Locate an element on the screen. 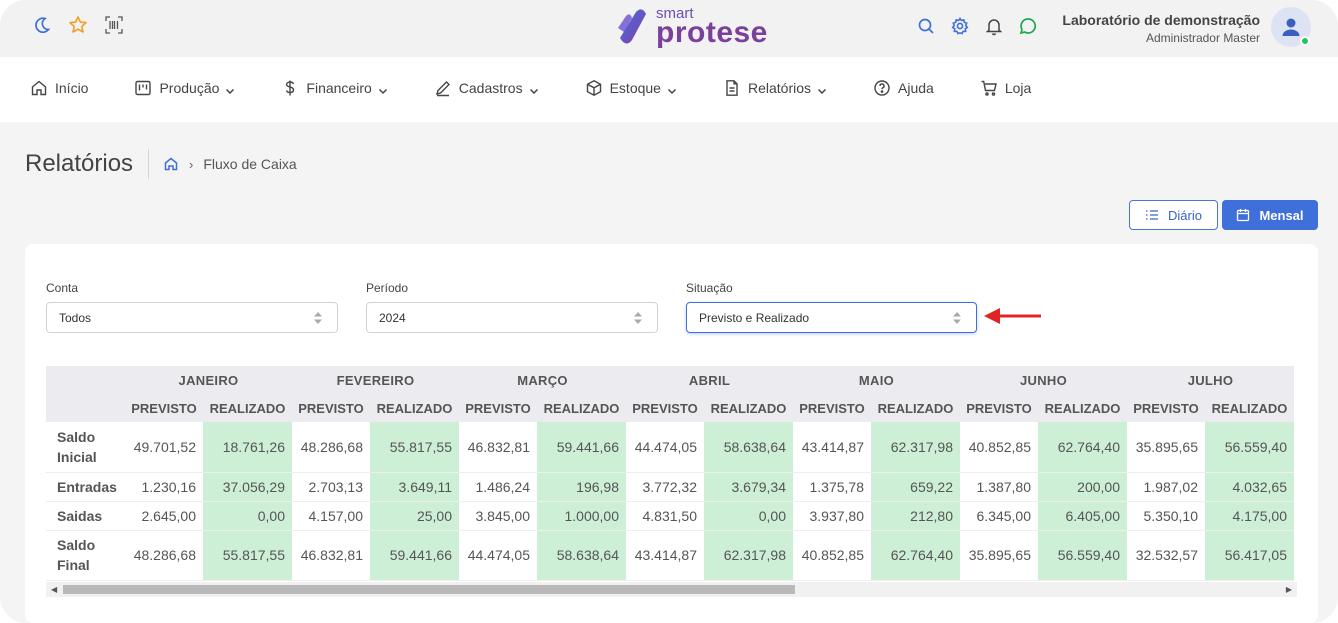 This screenshot has height=623, width=1338. nav-item-estoque: Estoque is located at coordinates (631, 88).